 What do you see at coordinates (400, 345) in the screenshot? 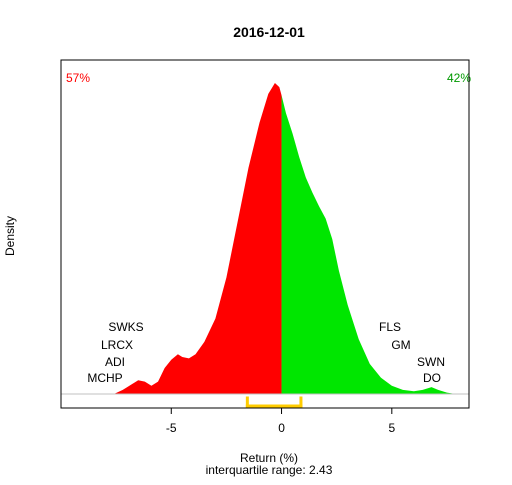
I see `right-tail-ticker: GM` at bounding box center [400, 345].